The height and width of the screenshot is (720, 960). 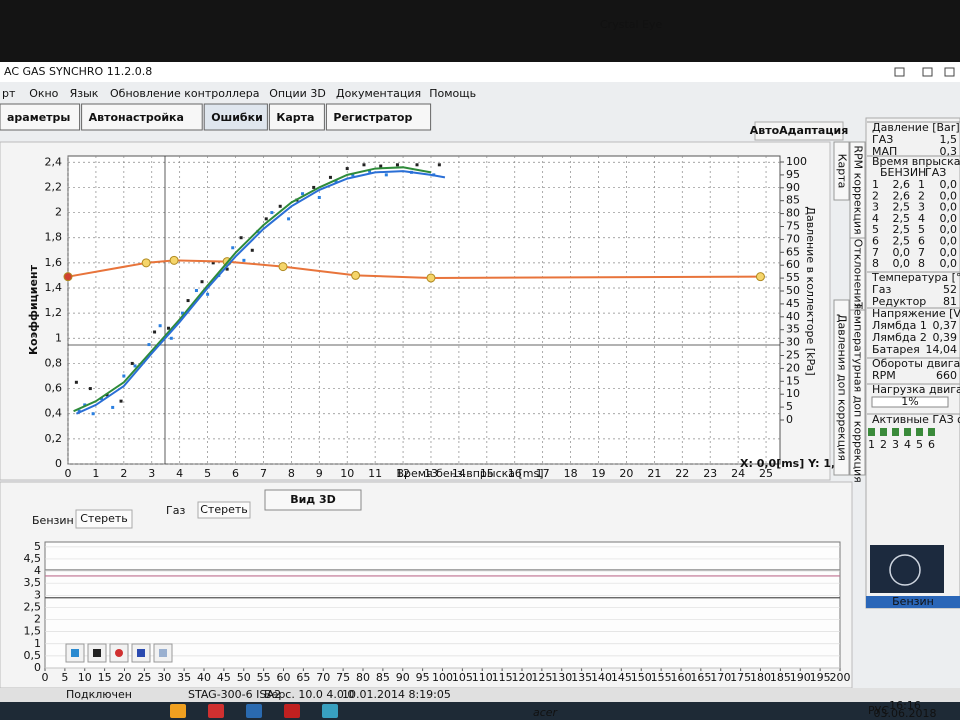 What do you see at coordinates (945, 337) in the screenshot?
I see `row-value: 0,39` at bounding box center [945, 337].